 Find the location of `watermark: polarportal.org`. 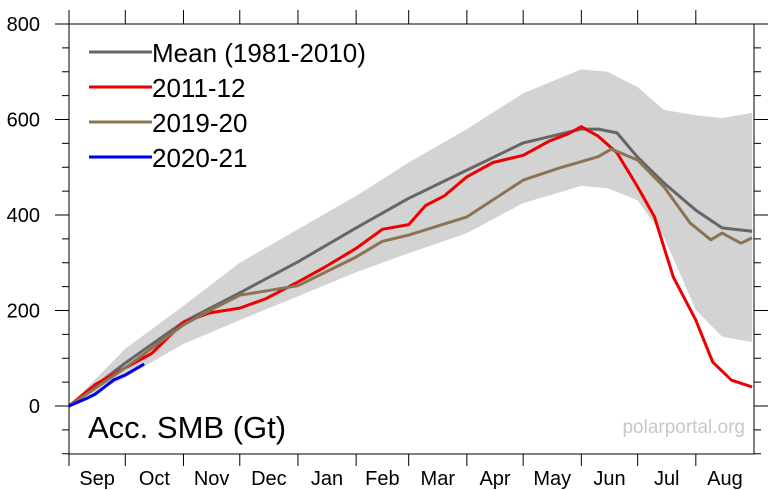

watermark: polarportal.org is located at coordinates (683, 427).